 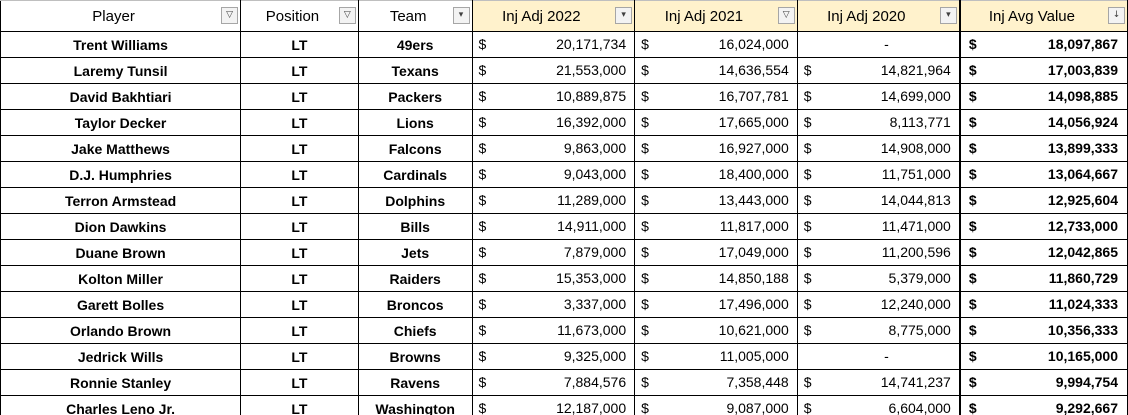 What do you see at coordinates (878, 278) in the screenshot?
I see `cell-inj2020: $5,379,000` at bounding box center [878, 278].